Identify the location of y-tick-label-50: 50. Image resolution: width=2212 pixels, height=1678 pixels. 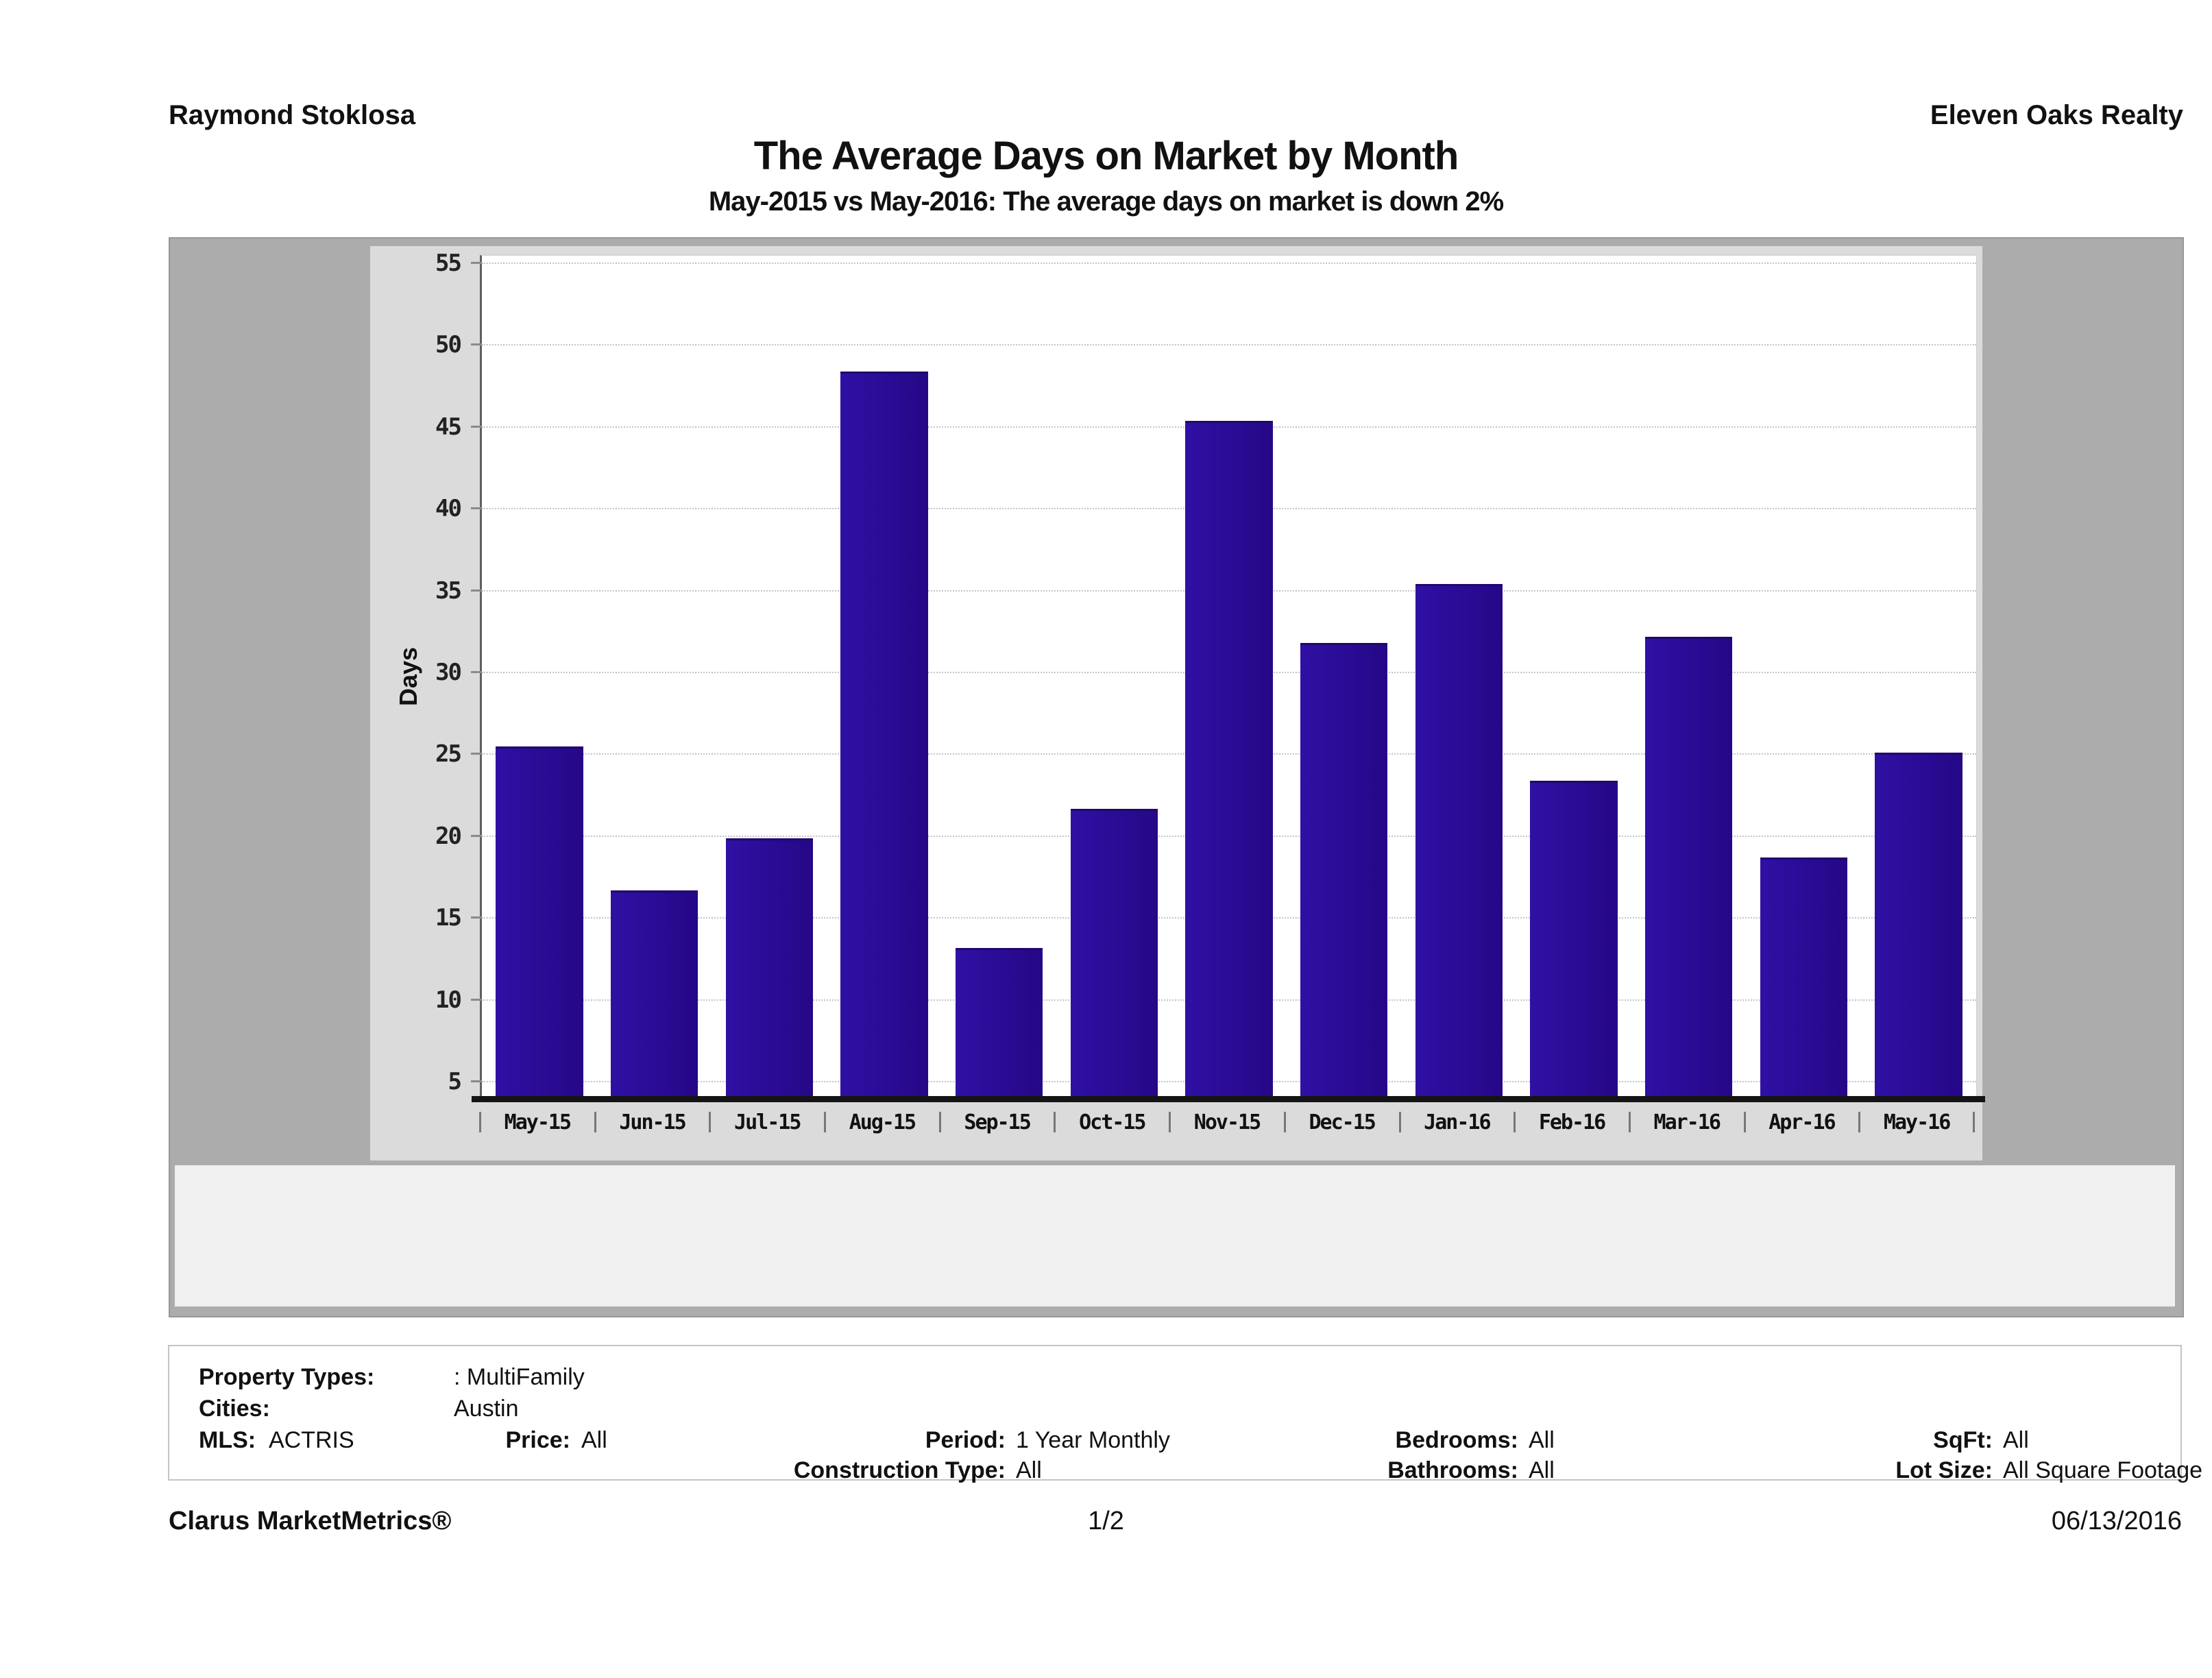
(449, 345).